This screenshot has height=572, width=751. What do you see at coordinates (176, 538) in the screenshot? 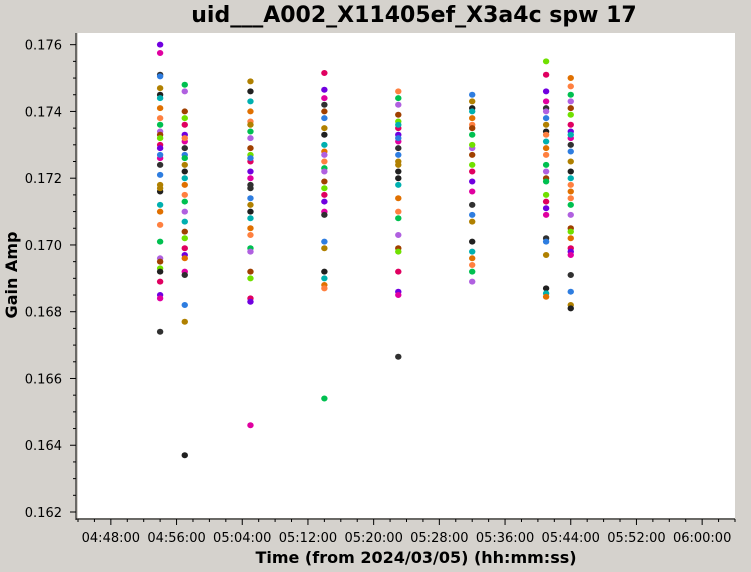
I see `x-tick-label: 04:56:00` at bounding box center [176, 538].